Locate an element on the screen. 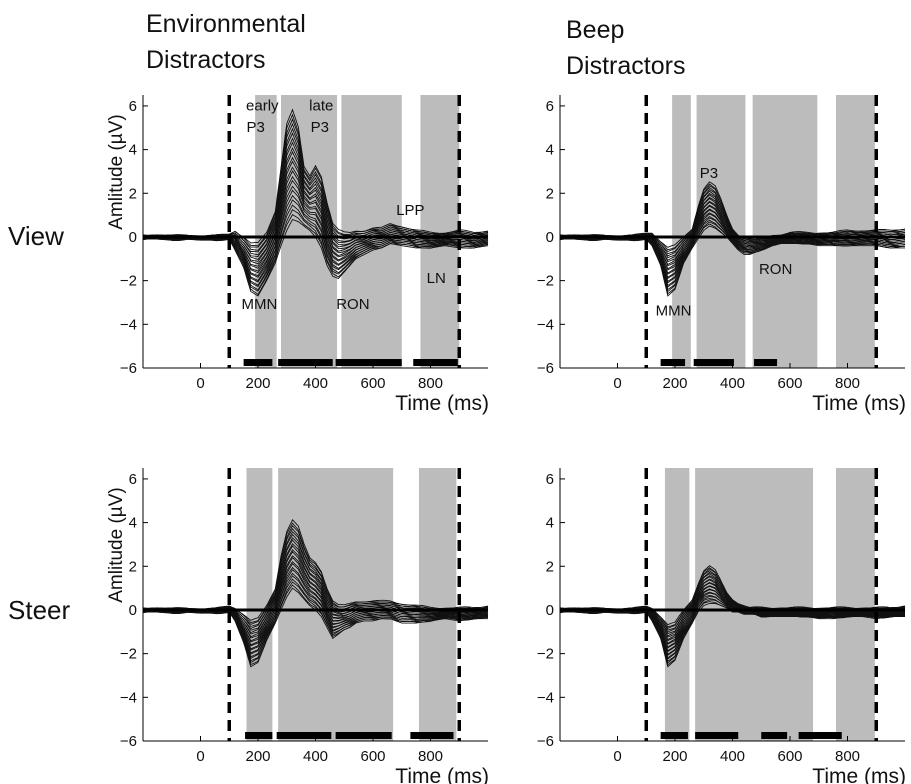  row-label-steer: Steer is located at coordinates (39, 610).